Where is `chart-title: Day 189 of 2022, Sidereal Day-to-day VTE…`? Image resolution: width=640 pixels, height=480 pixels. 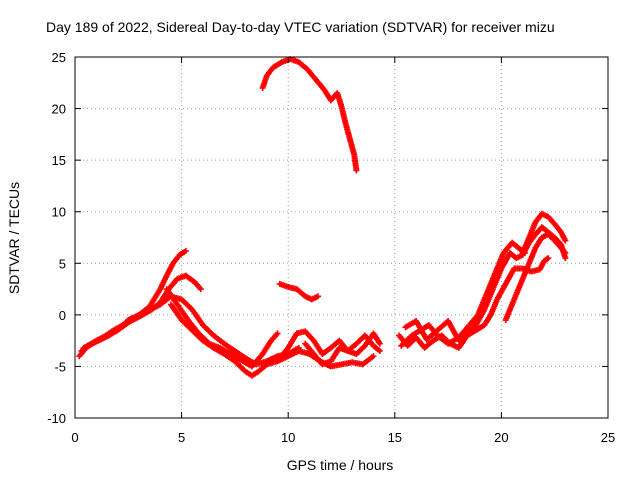 chart-title: Day 189 of 2022, Sidereal Day-to-day VTE… is located at coordinates (300, 27).